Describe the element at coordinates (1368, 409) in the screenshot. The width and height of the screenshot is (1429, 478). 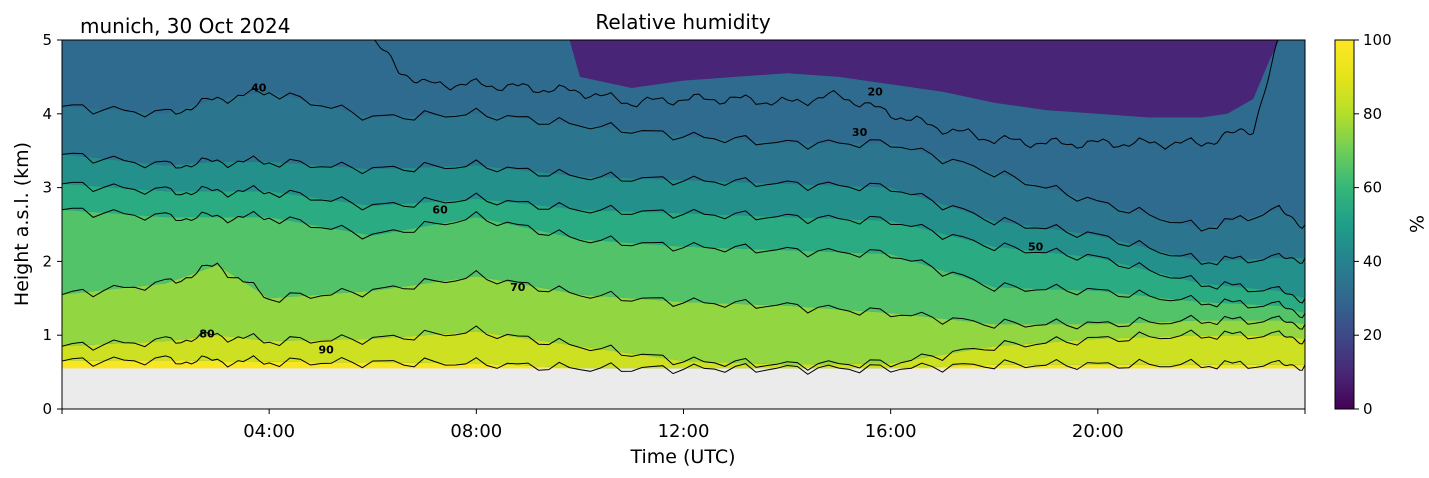
I see `colorbar-tick-label: 0` at that location.